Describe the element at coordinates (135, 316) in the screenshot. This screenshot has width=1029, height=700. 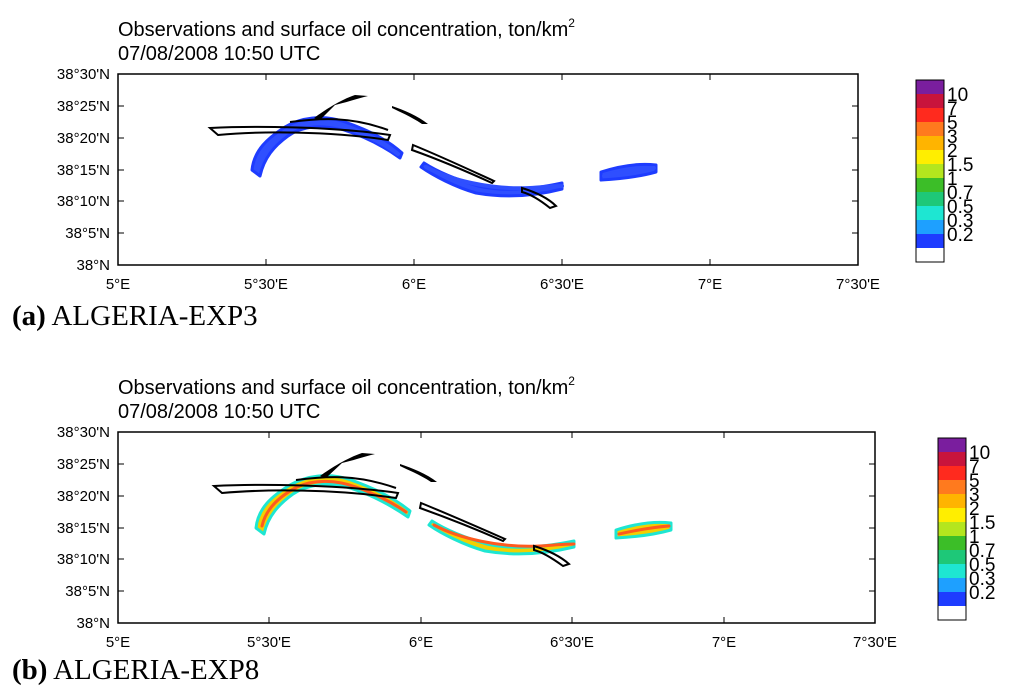
I see `caption-a: (a) ALGERIA-EXP3` at that location.